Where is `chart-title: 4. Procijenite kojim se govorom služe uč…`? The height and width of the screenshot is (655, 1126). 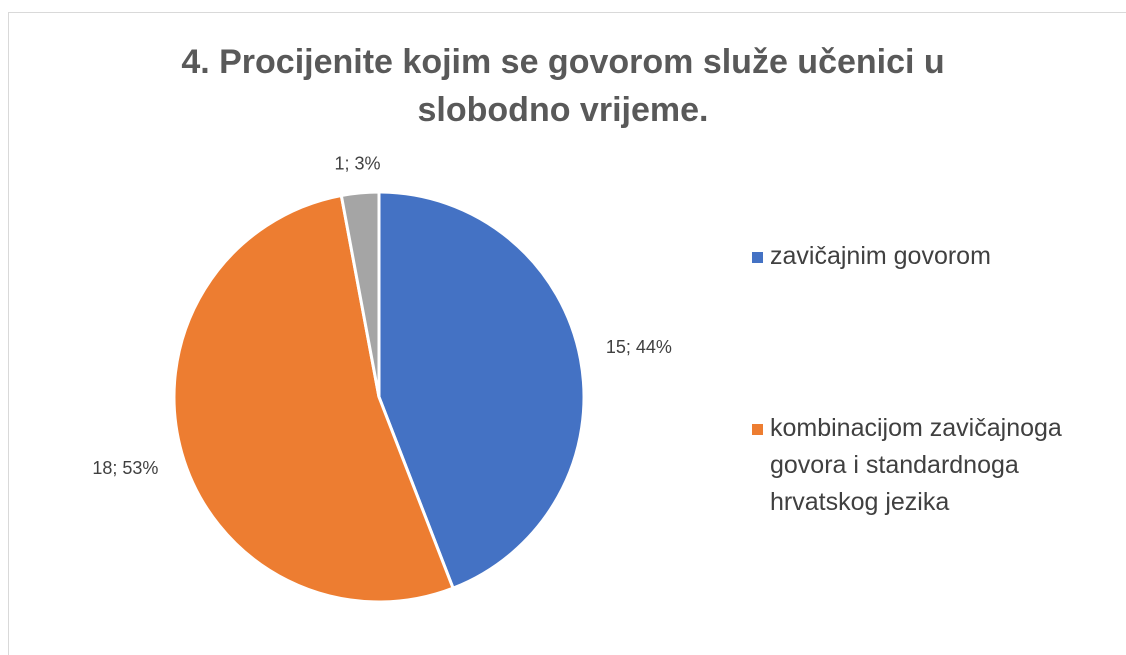
chart-title: 4. Procijenite kojim se govorom služe uč… is located at coordinates (563, 86).